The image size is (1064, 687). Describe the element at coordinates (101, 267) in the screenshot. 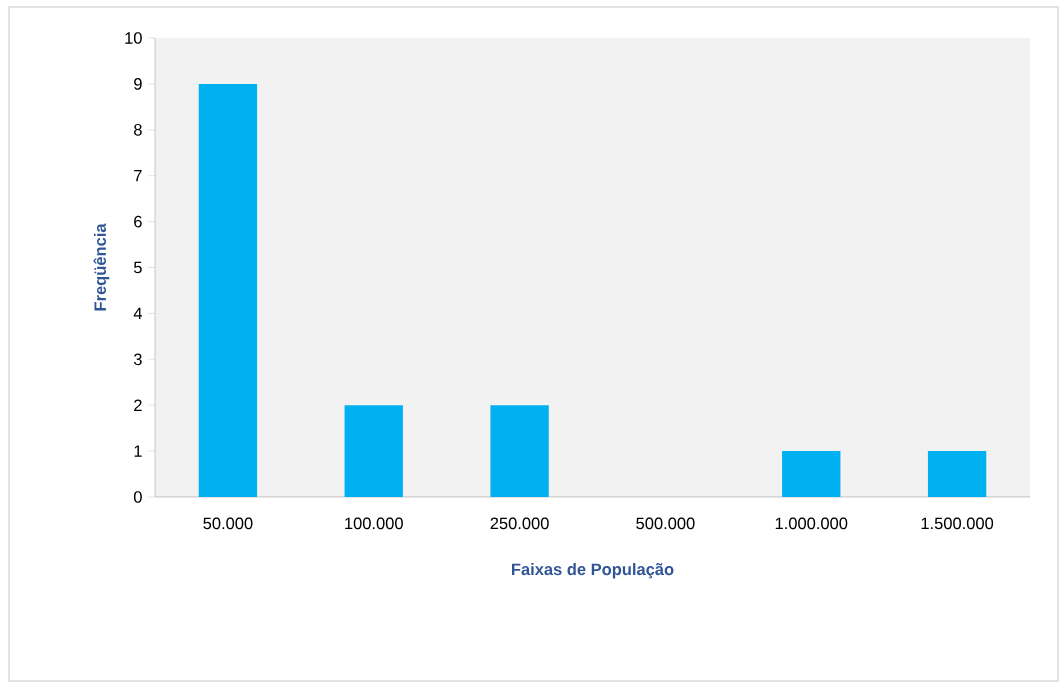

I see `y-axis-title: Freqüência` at that location.